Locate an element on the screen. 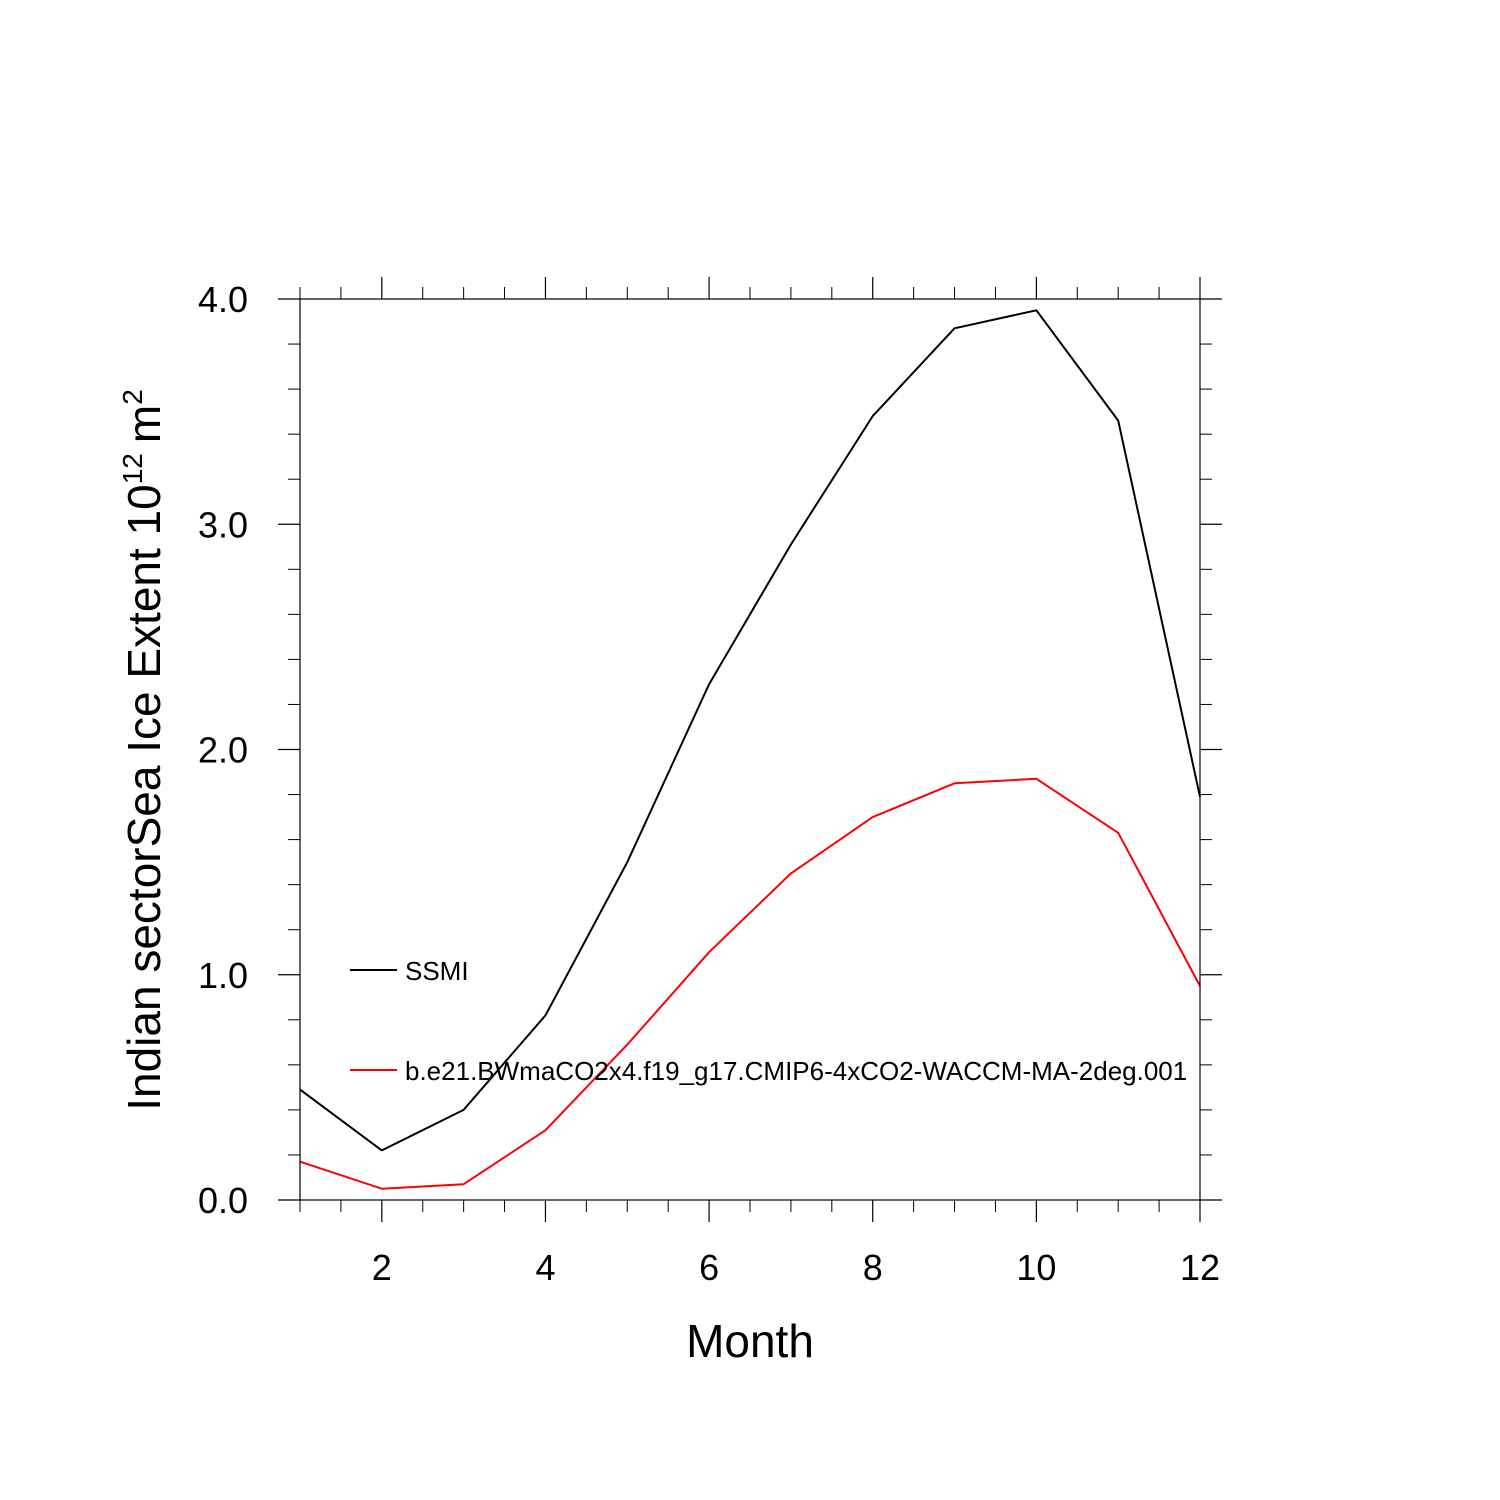  y-tick-labels: 0.0 1.0 2.0 3.0 4.0 is located at coordinates (223, 750).